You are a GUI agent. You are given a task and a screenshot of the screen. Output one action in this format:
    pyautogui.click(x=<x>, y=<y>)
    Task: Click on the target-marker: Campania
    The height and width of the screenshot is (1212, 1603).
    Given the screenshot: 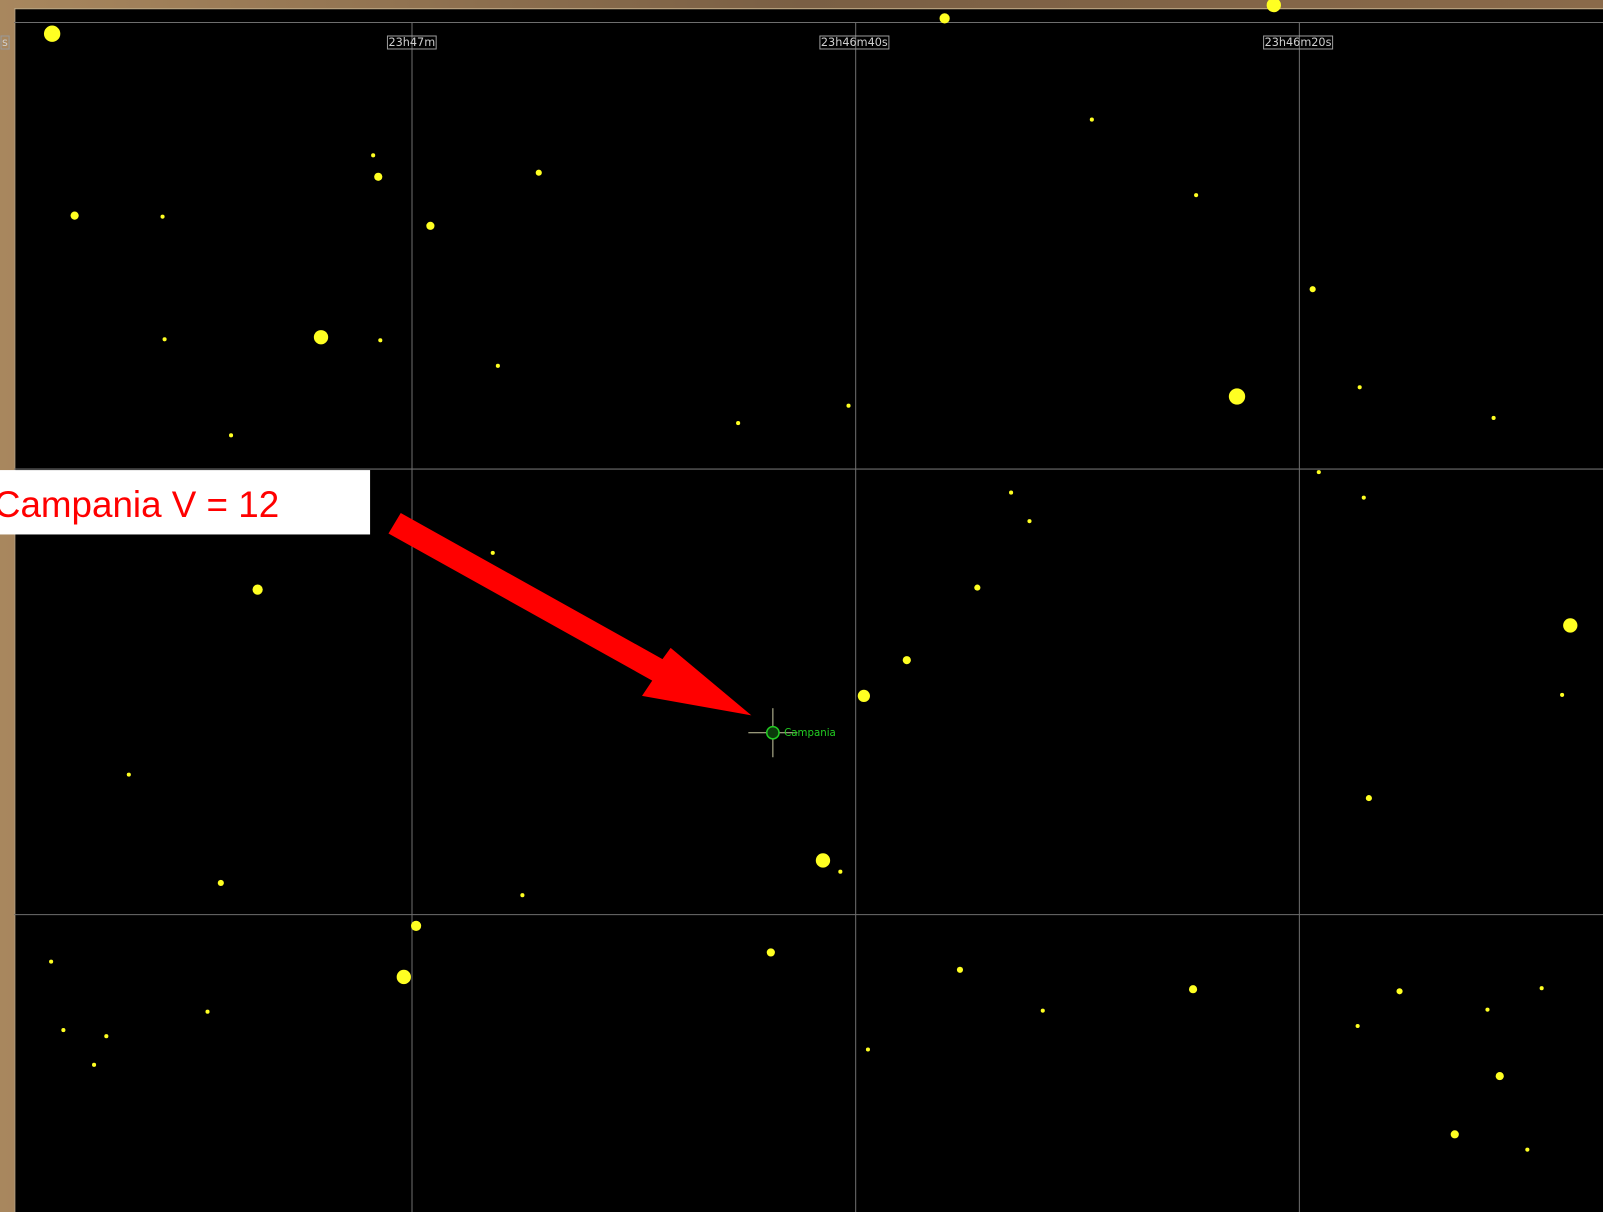 What is the action you would take?
    pyautogui.click(x=792, y=733)
    